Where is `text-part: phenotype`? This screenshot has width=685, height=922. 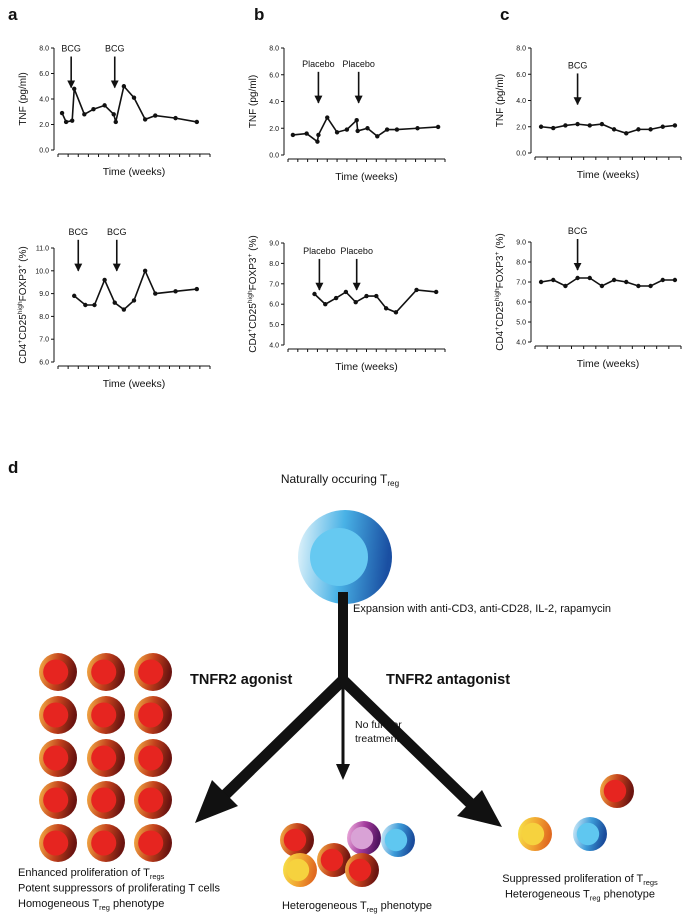
text-part: phenotype is located at coordinates (628, 895).